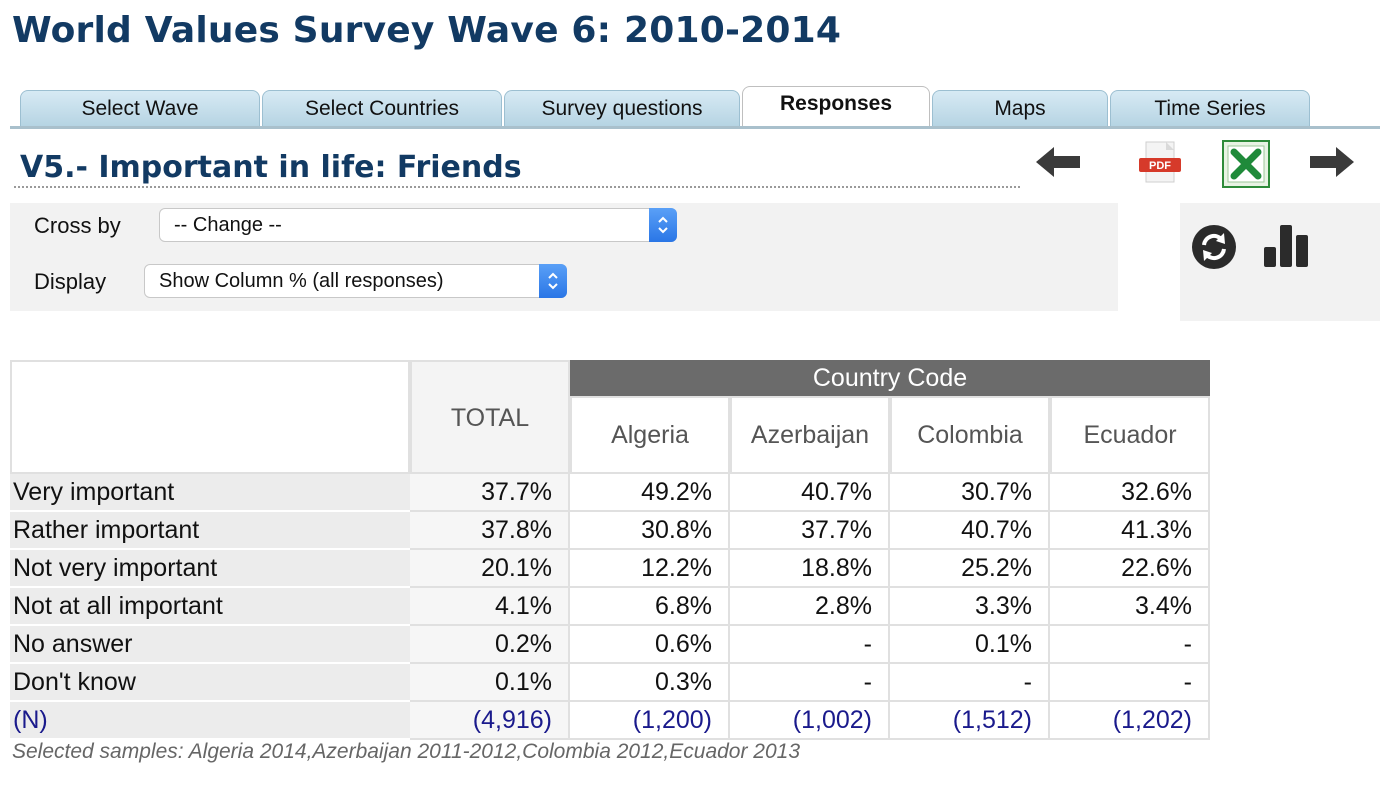  Describe the element at coordinates (490, 417) in the screenshot. I see `total-header: TOTAL` at that location.